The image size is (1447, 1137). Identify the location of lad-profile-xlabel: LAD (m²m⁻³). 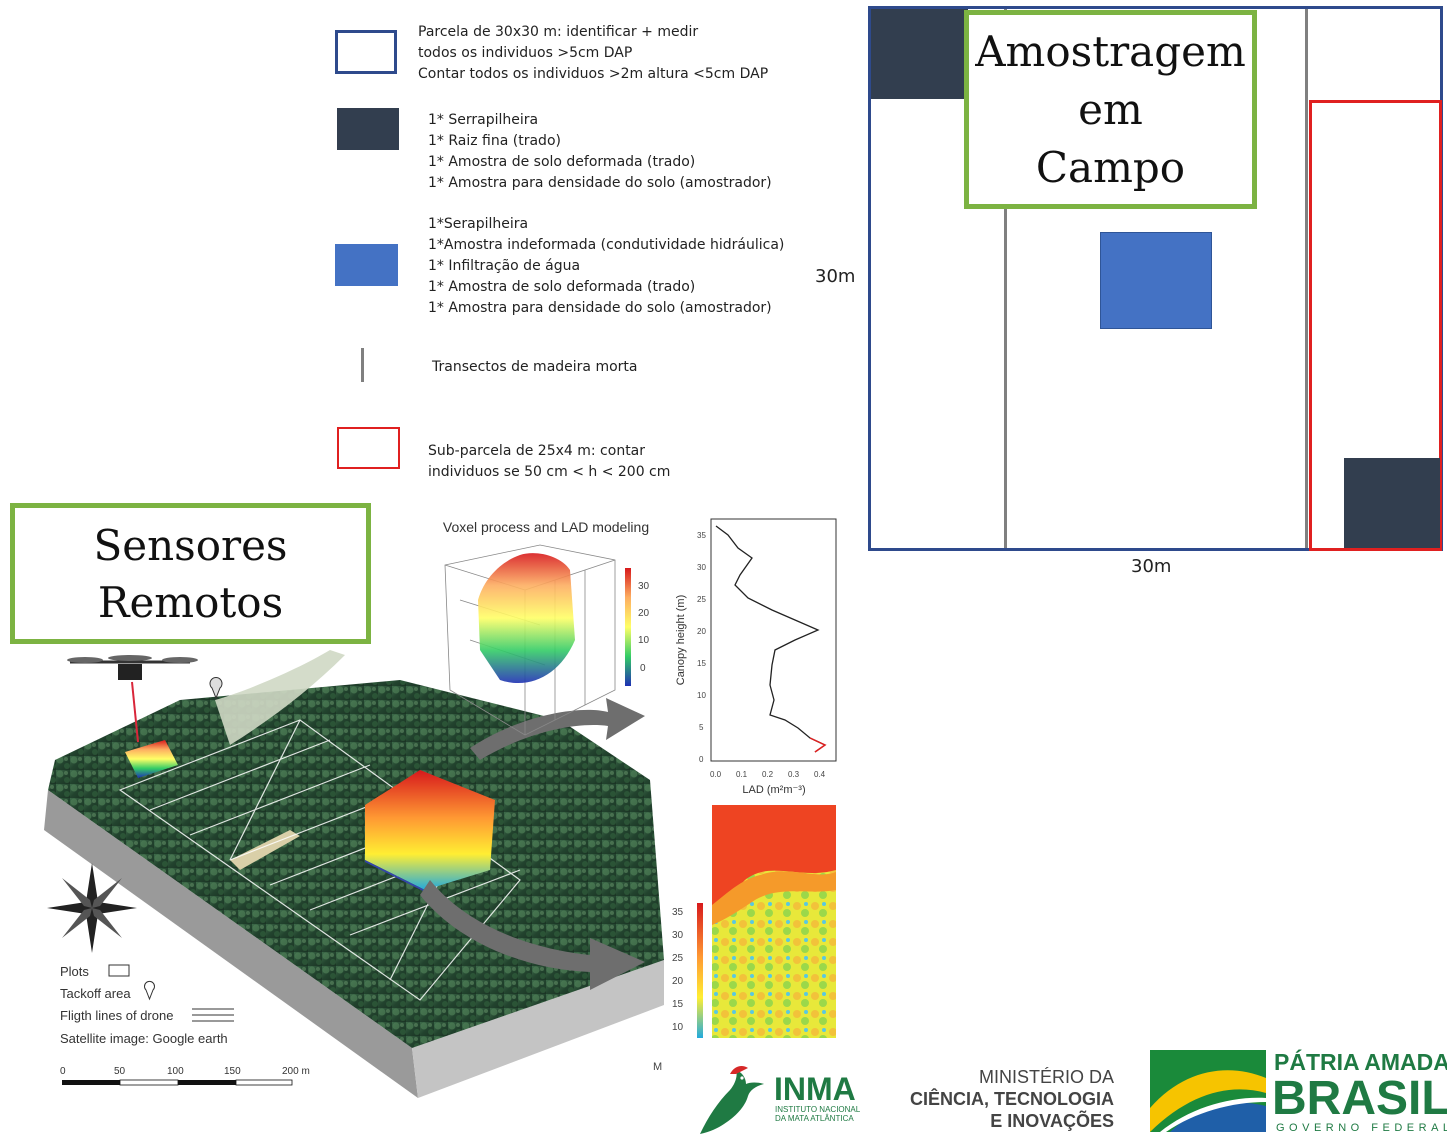
(773, 790).